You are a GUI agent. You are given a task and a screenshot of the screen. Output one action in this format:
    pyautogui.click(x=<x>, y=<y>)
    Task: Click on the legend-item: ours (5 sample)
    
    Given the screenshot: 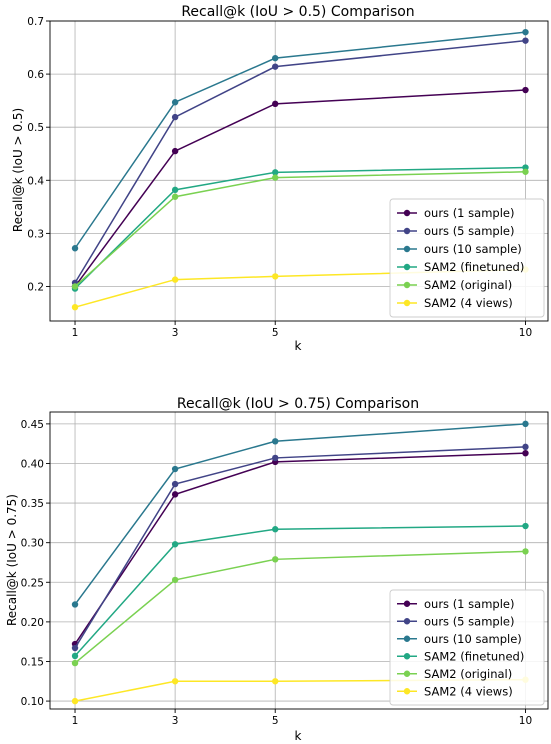 What is the action you would take?
    pyautogui.click(x=455, y=231)
    